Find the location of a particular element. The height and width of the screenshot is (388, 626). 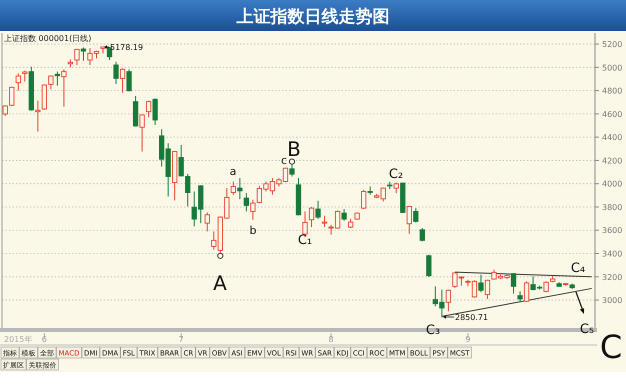

chart-title: 上证指数日线走势图 is located at coordinates (313, 17).